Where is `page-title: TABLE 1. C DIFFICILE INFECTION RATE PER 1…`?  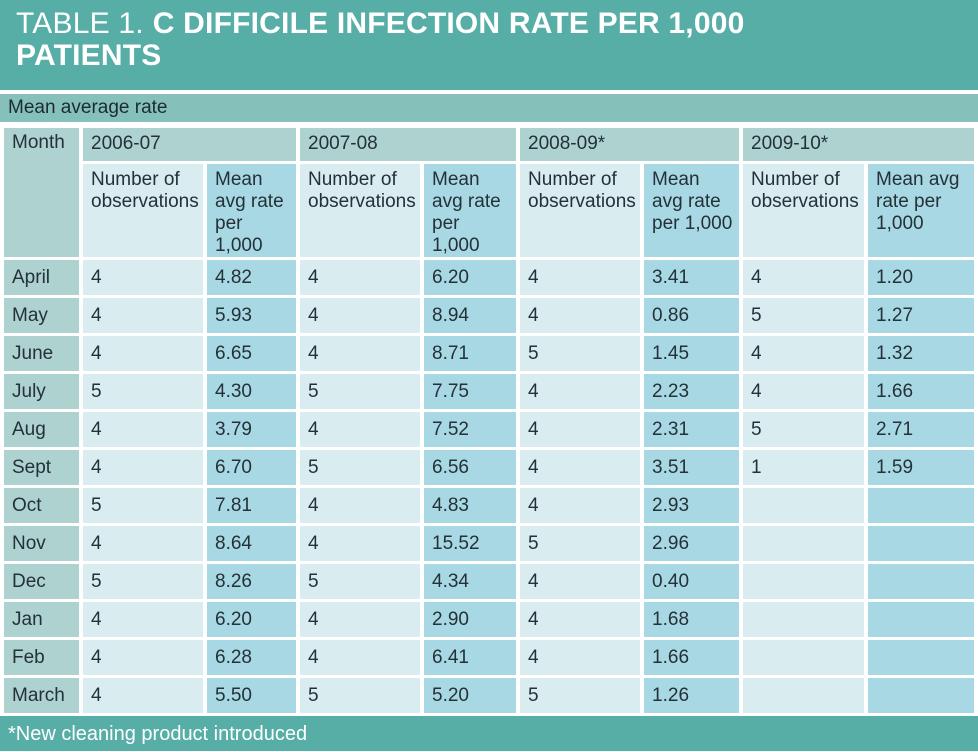
page-title: TABLE 1. C DIFFICILE INFECTION RATE PER 1… is located at coordinates (456, 40).